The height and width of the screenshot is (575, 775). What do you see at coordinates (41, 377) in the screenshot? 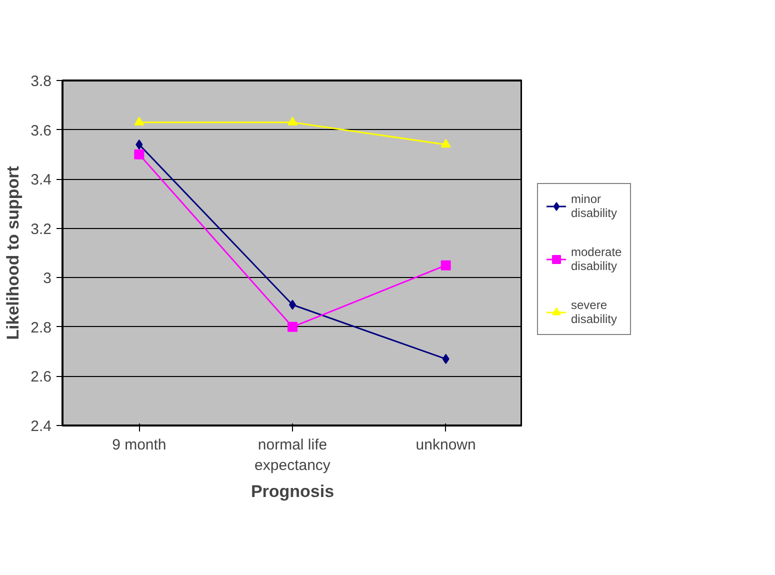
I see `y-tick-label: 2.6` at bounding box center [41, 377].